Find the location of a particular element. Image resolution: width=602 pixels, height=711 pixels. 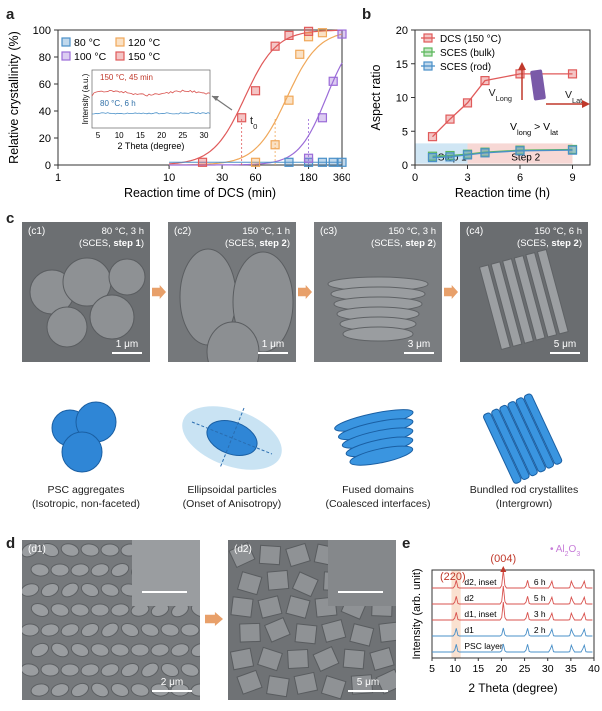

legend-label: 120 °C is located at coordinates (144, 43).